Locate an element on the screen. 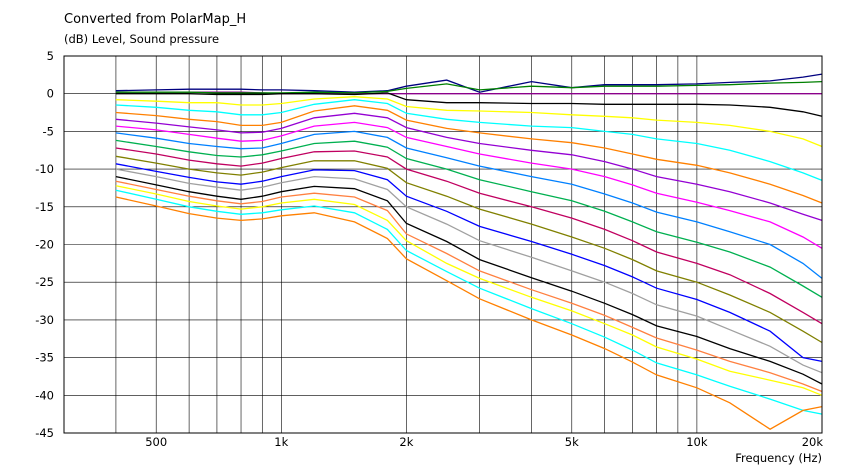 This screenshot has height=469, width=844. x-tick-label: 20k is located at coordinates (813, 442).